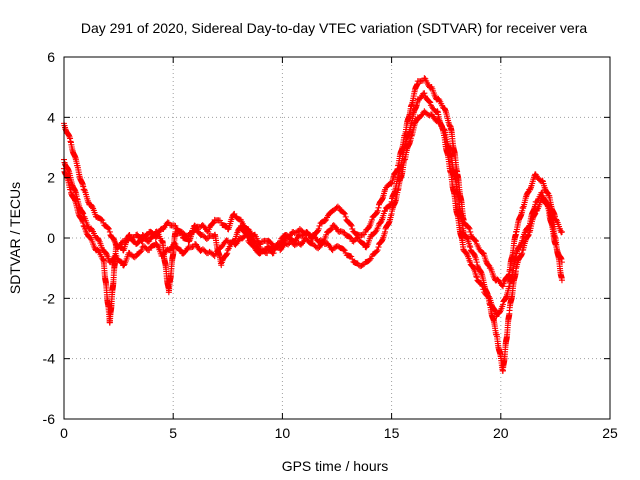  What do you see at coordinates (392, 433) in the screenshot?
I see `x-tick-label: 15` at bounding box center [392, 433].